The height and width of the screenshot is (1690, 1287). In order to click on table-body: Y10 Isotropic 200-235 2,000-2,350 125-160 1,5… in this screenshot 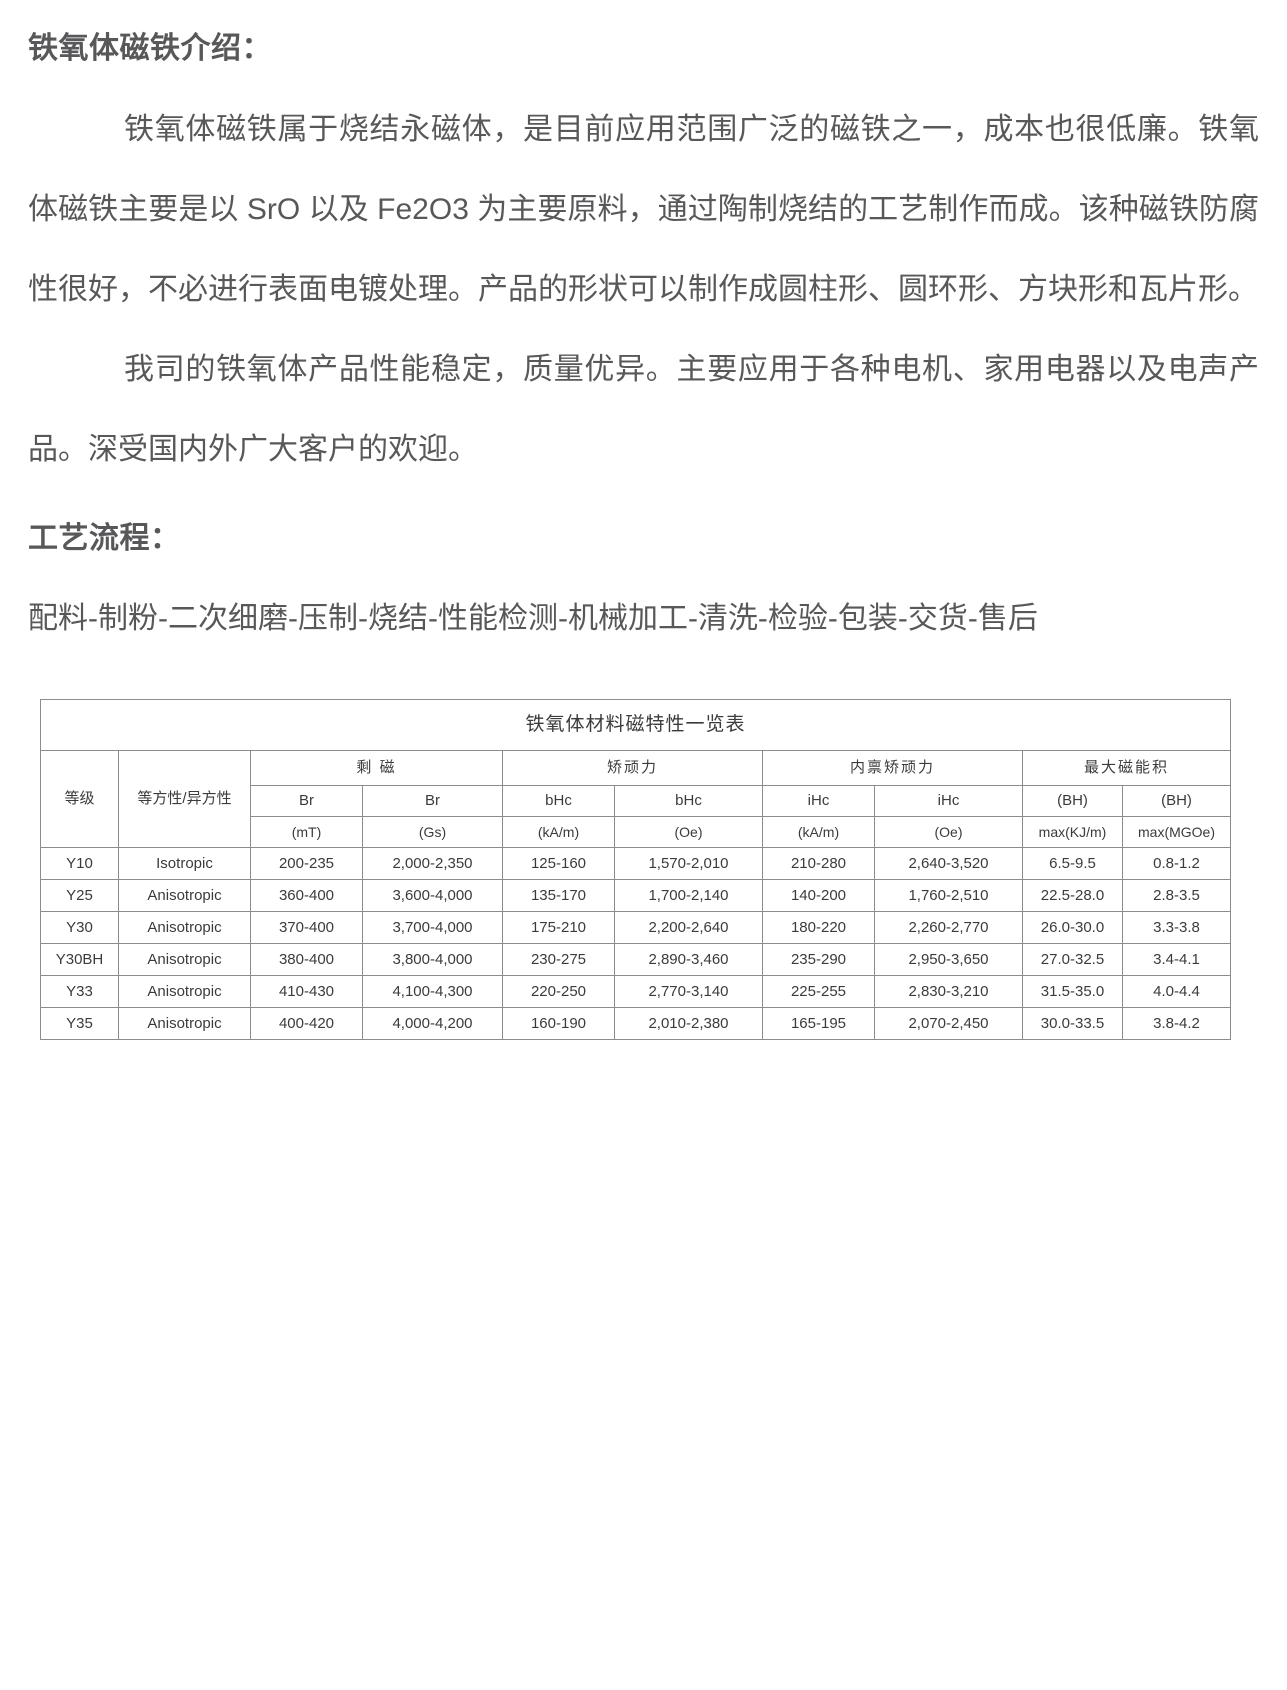, I will do `click(636, 943)`.